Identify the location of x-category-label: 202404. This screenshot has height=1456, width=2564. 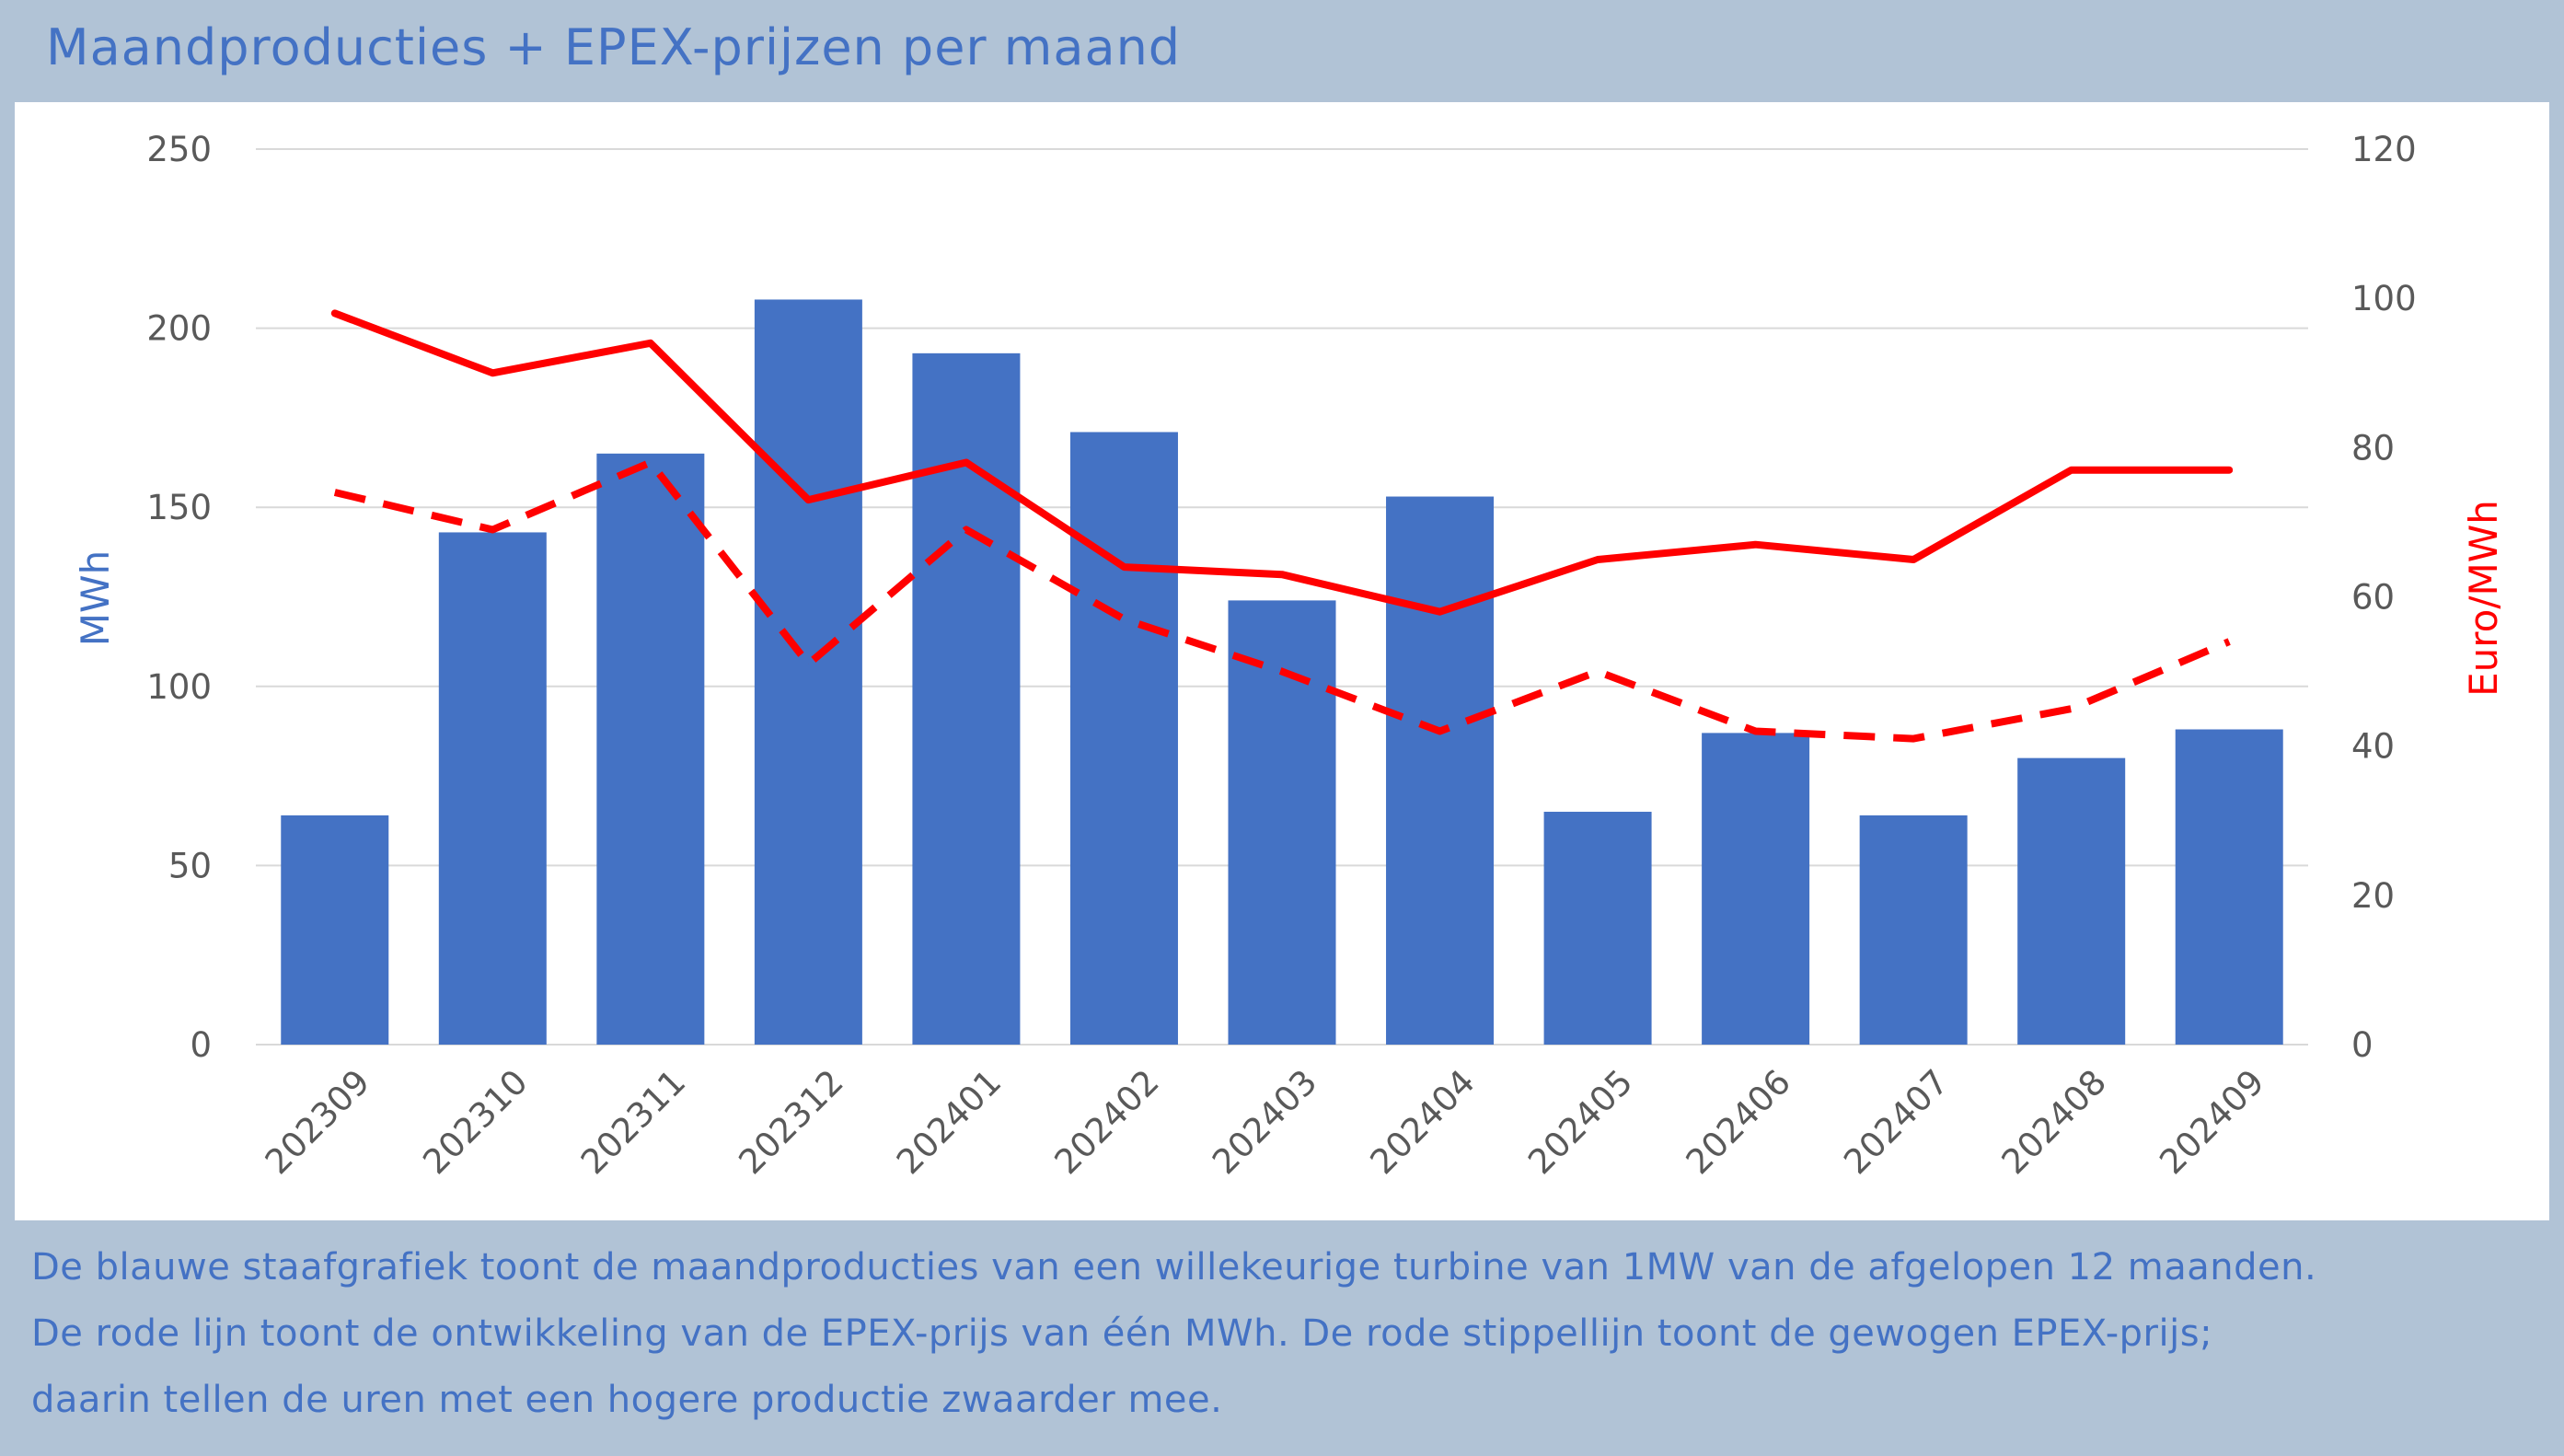
(1423, 1122).